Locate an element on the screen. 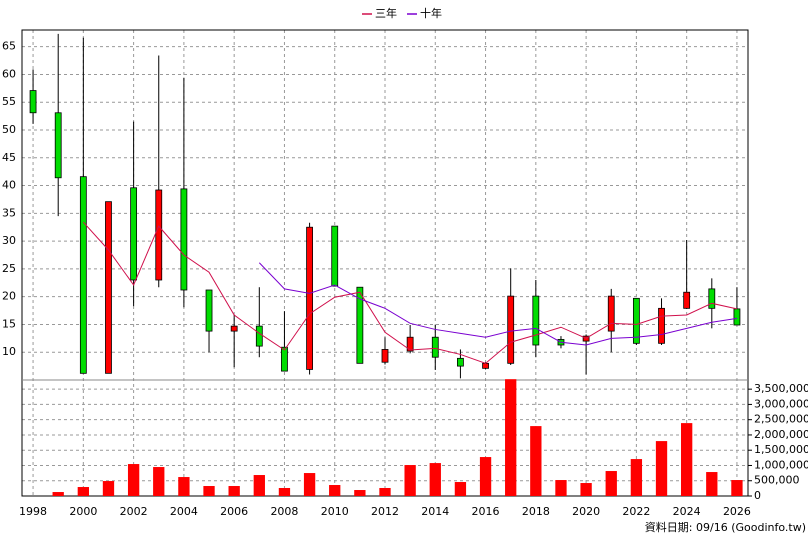  y2-tick-label: 3,500,000 is located at coordinates (781, 388).